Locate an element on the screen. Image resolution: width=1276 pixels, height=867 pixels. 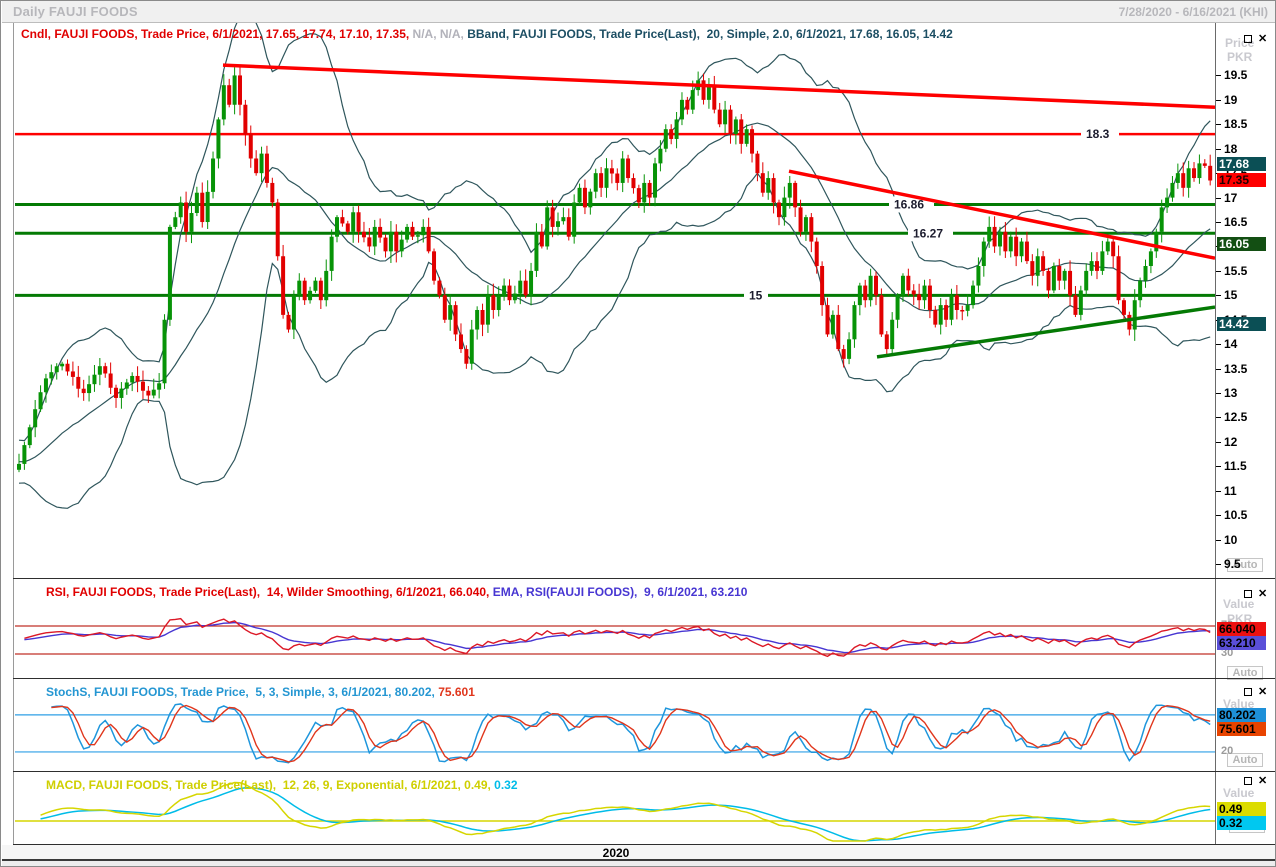
svg-text: 16.86 is located at coordinates (909, 204).